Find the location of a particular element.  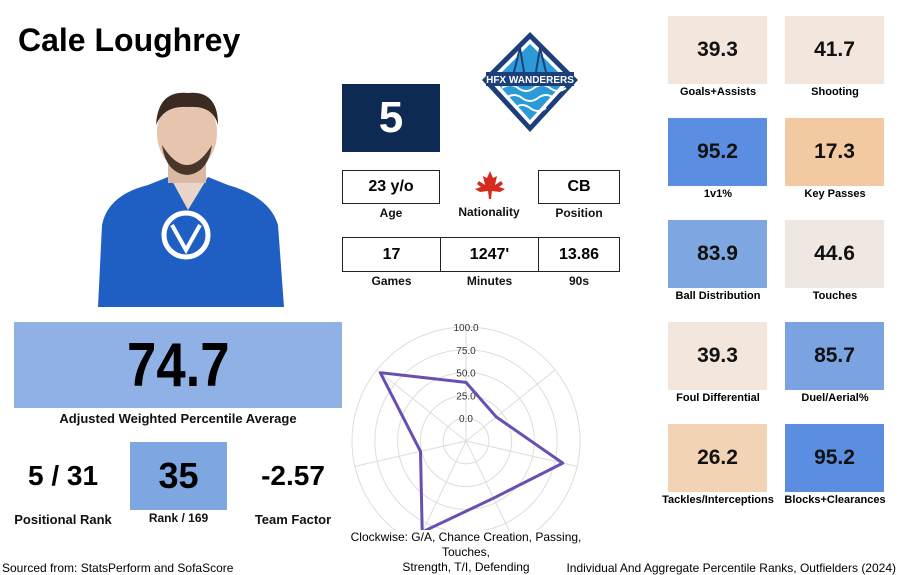

rank-label: Rank / 169 is located at coordinates (178, 518).